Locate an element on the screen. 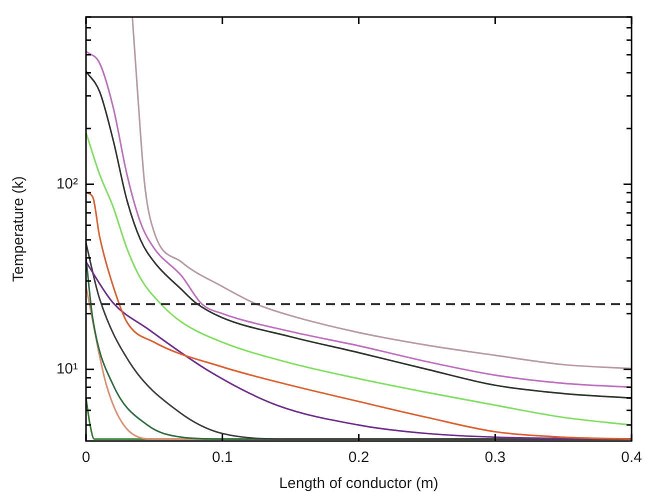 The image size is (650, 501). y-tick-label: 10¹ is located at coordinates (67, 369).